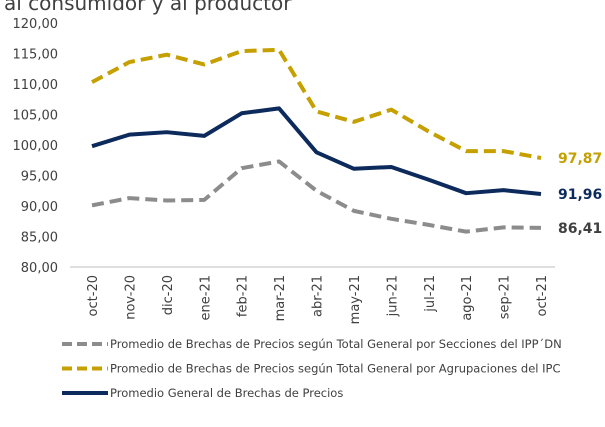 The width and height of the screenshot is (605, 427). I want to click on x-tick-label: dic-20, so click(168, 295).